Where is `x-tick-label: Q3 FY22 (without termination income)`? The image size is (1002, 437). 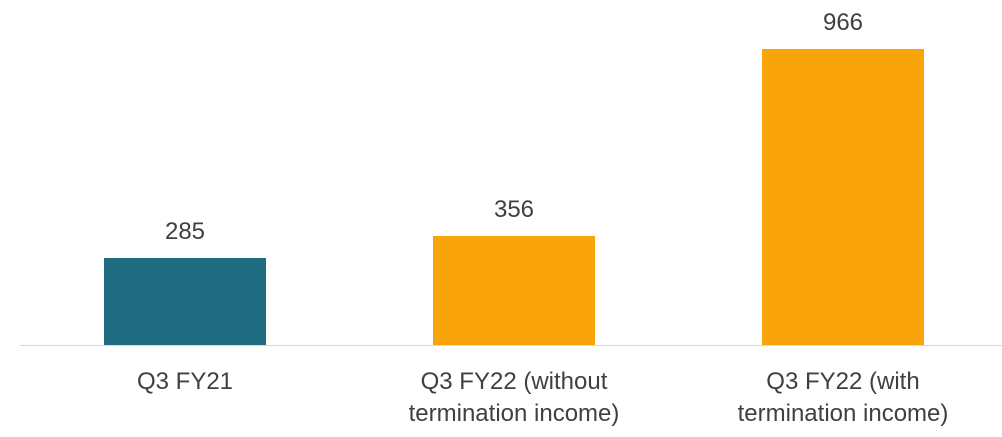
x-tick-label: Q3 FY22 (without termination income) is located at coordinates (514, 397).